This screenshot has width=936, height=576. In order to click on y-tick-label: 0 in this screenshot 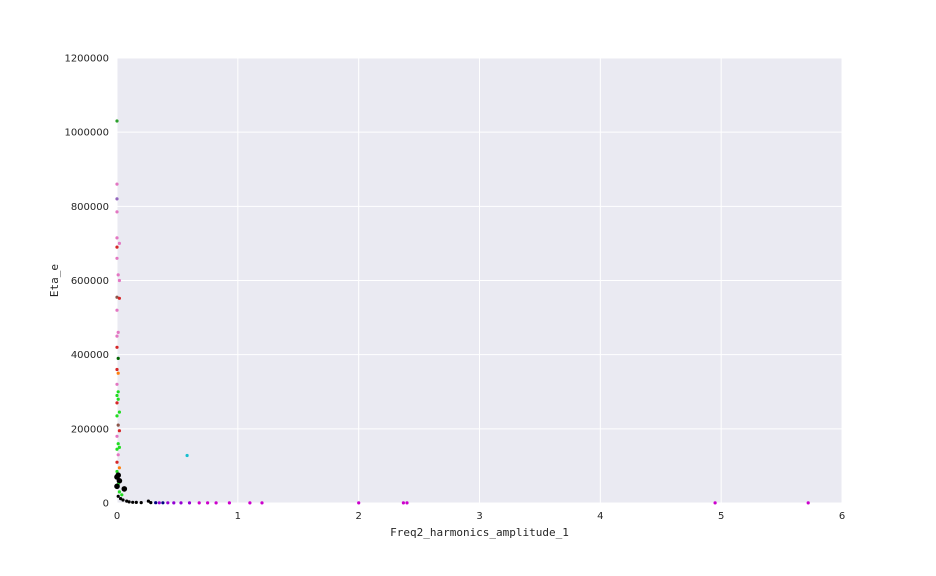, I will do `click(106, 504)`.